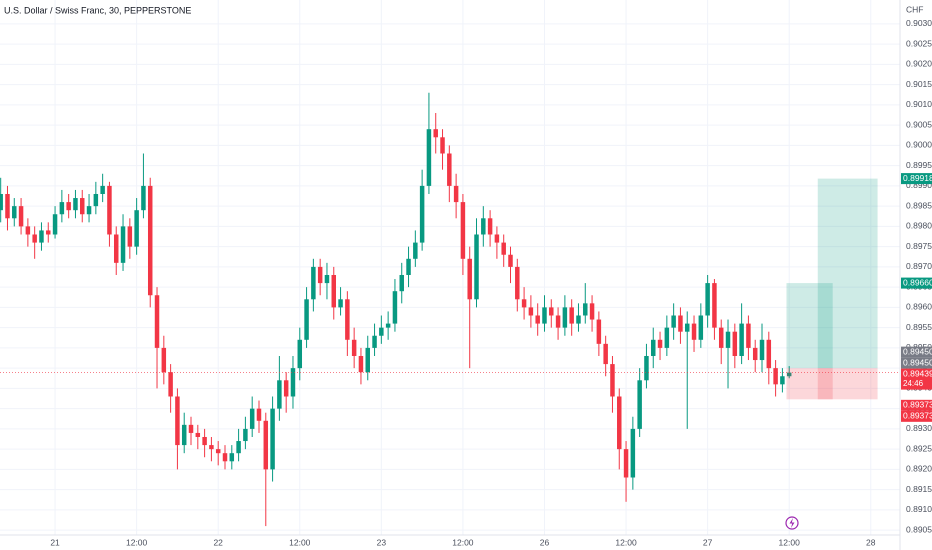  Describe the element at coordinates (809, 326) in the screenshot. I see `profit-zone` at that location.